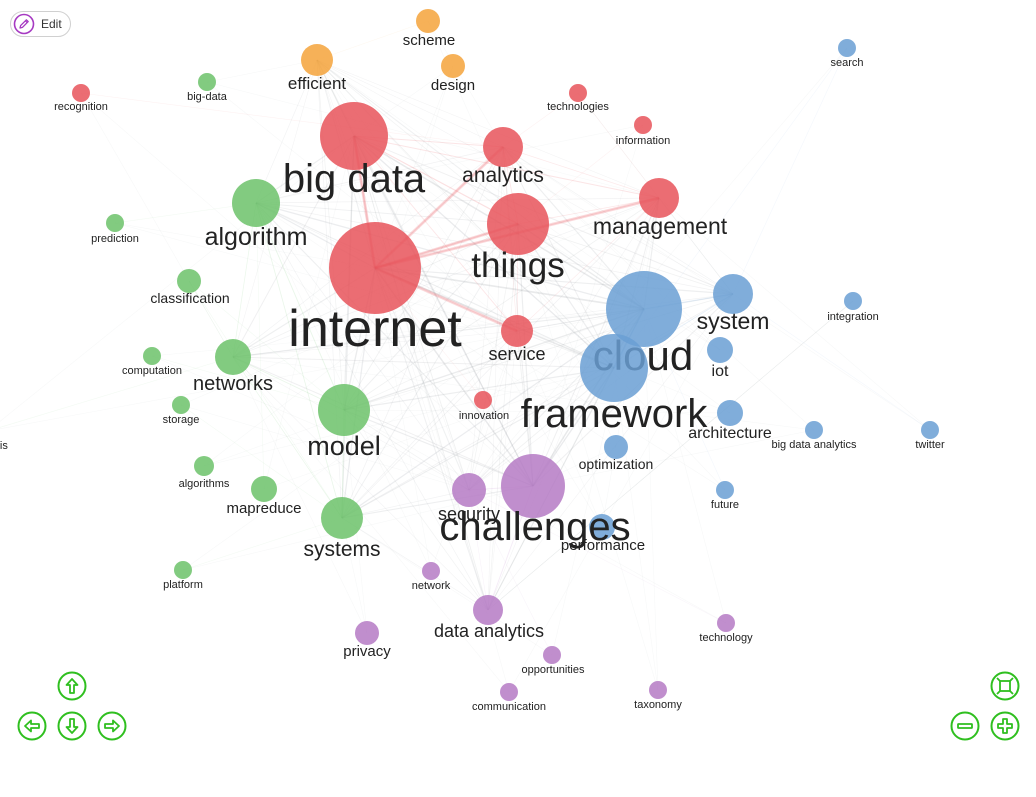 The width and height of the screenshot is (1036, 797). What do you see at coordinates (342, 518) in the screenshot?
I see `node-circle-systems` at bounding box center [342, 518].